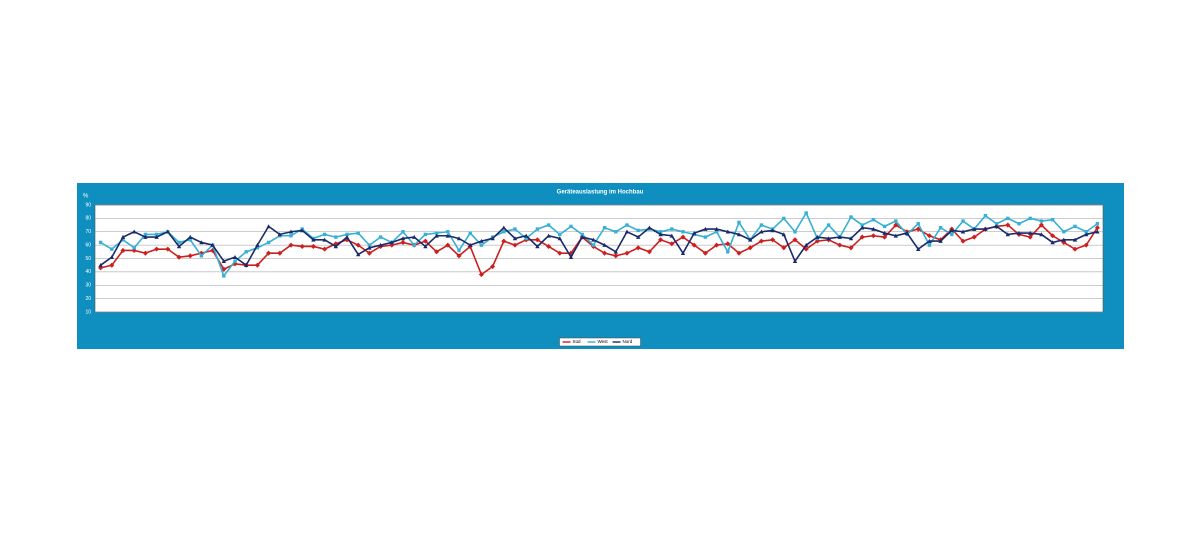 Image resolution: width=1200 pixels, height=542 pixels. What do you see at coordinates (88, 299) in the screenshot?
I see `y-tick-label: 20` at bounding box center [88, 299].